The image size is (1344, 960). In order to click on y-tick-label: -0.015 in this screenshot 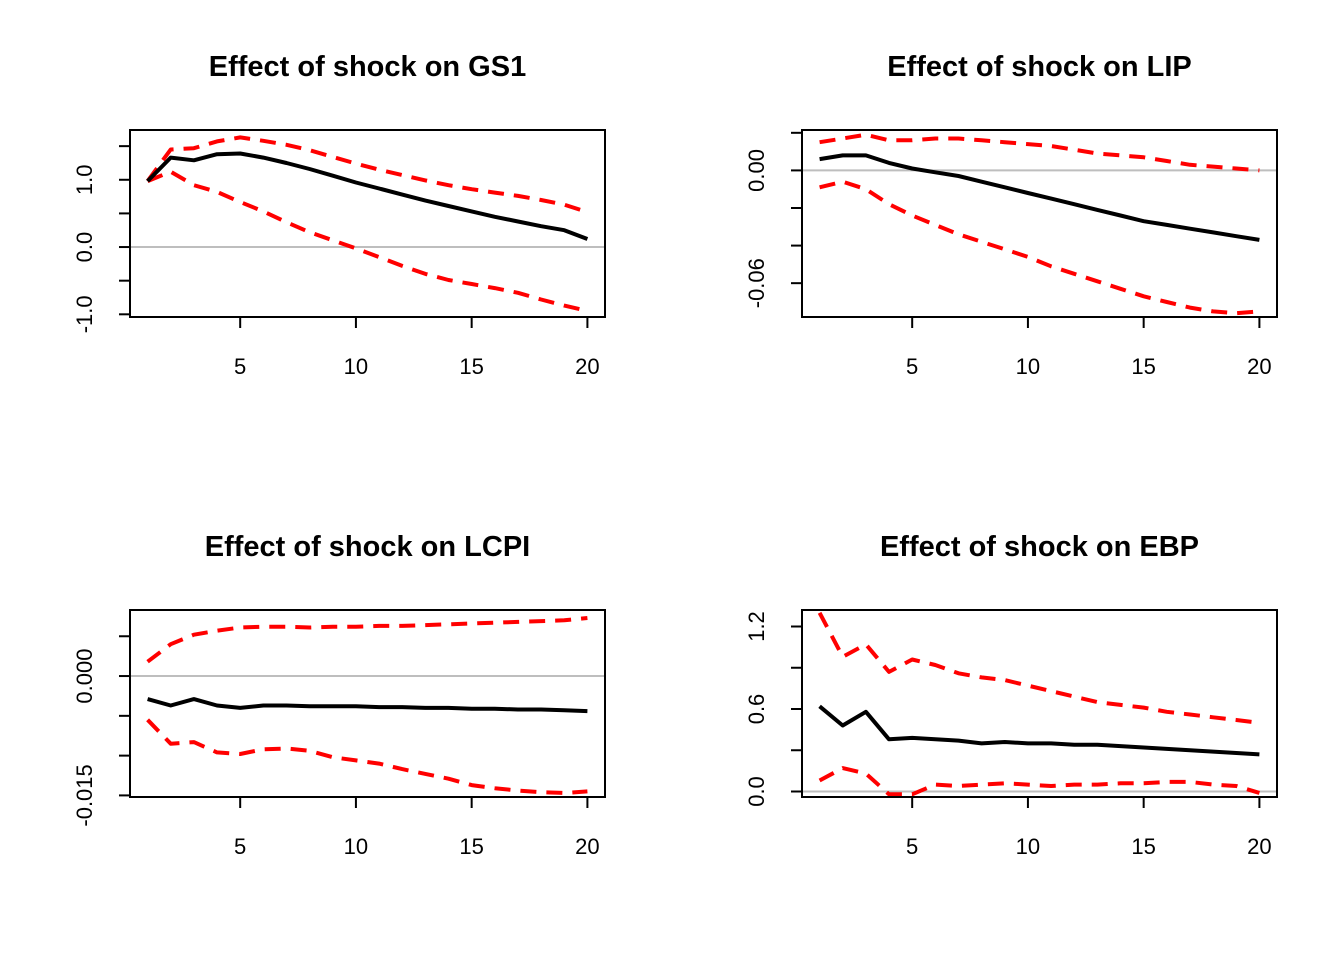, I will do `click(84, 795)`.